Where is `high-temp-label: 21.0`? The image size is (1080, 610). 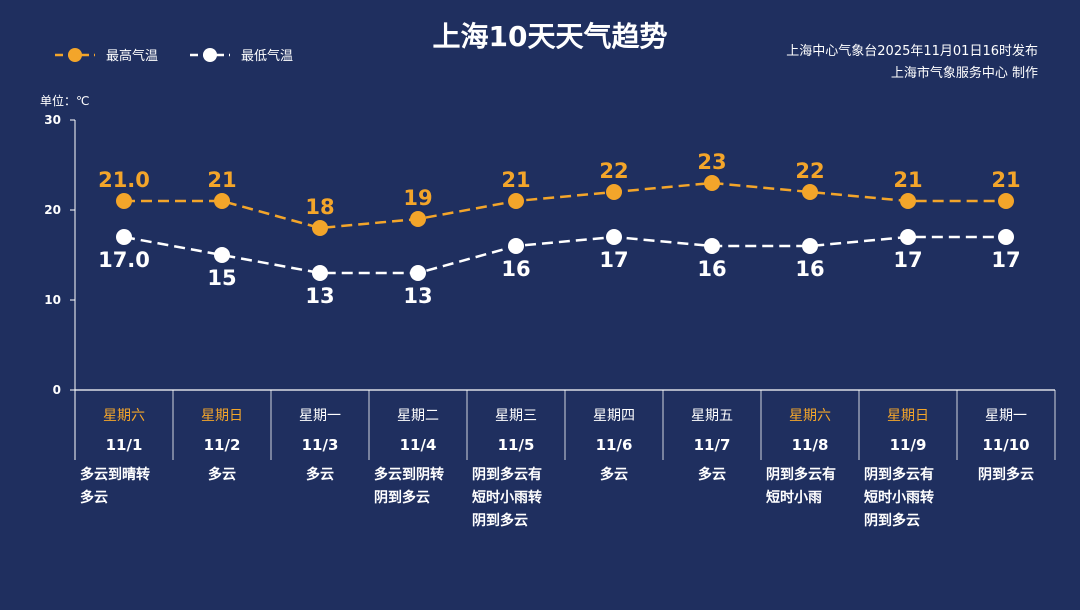 high-temp-label: 21.0 is located at coordinates (124, 180).